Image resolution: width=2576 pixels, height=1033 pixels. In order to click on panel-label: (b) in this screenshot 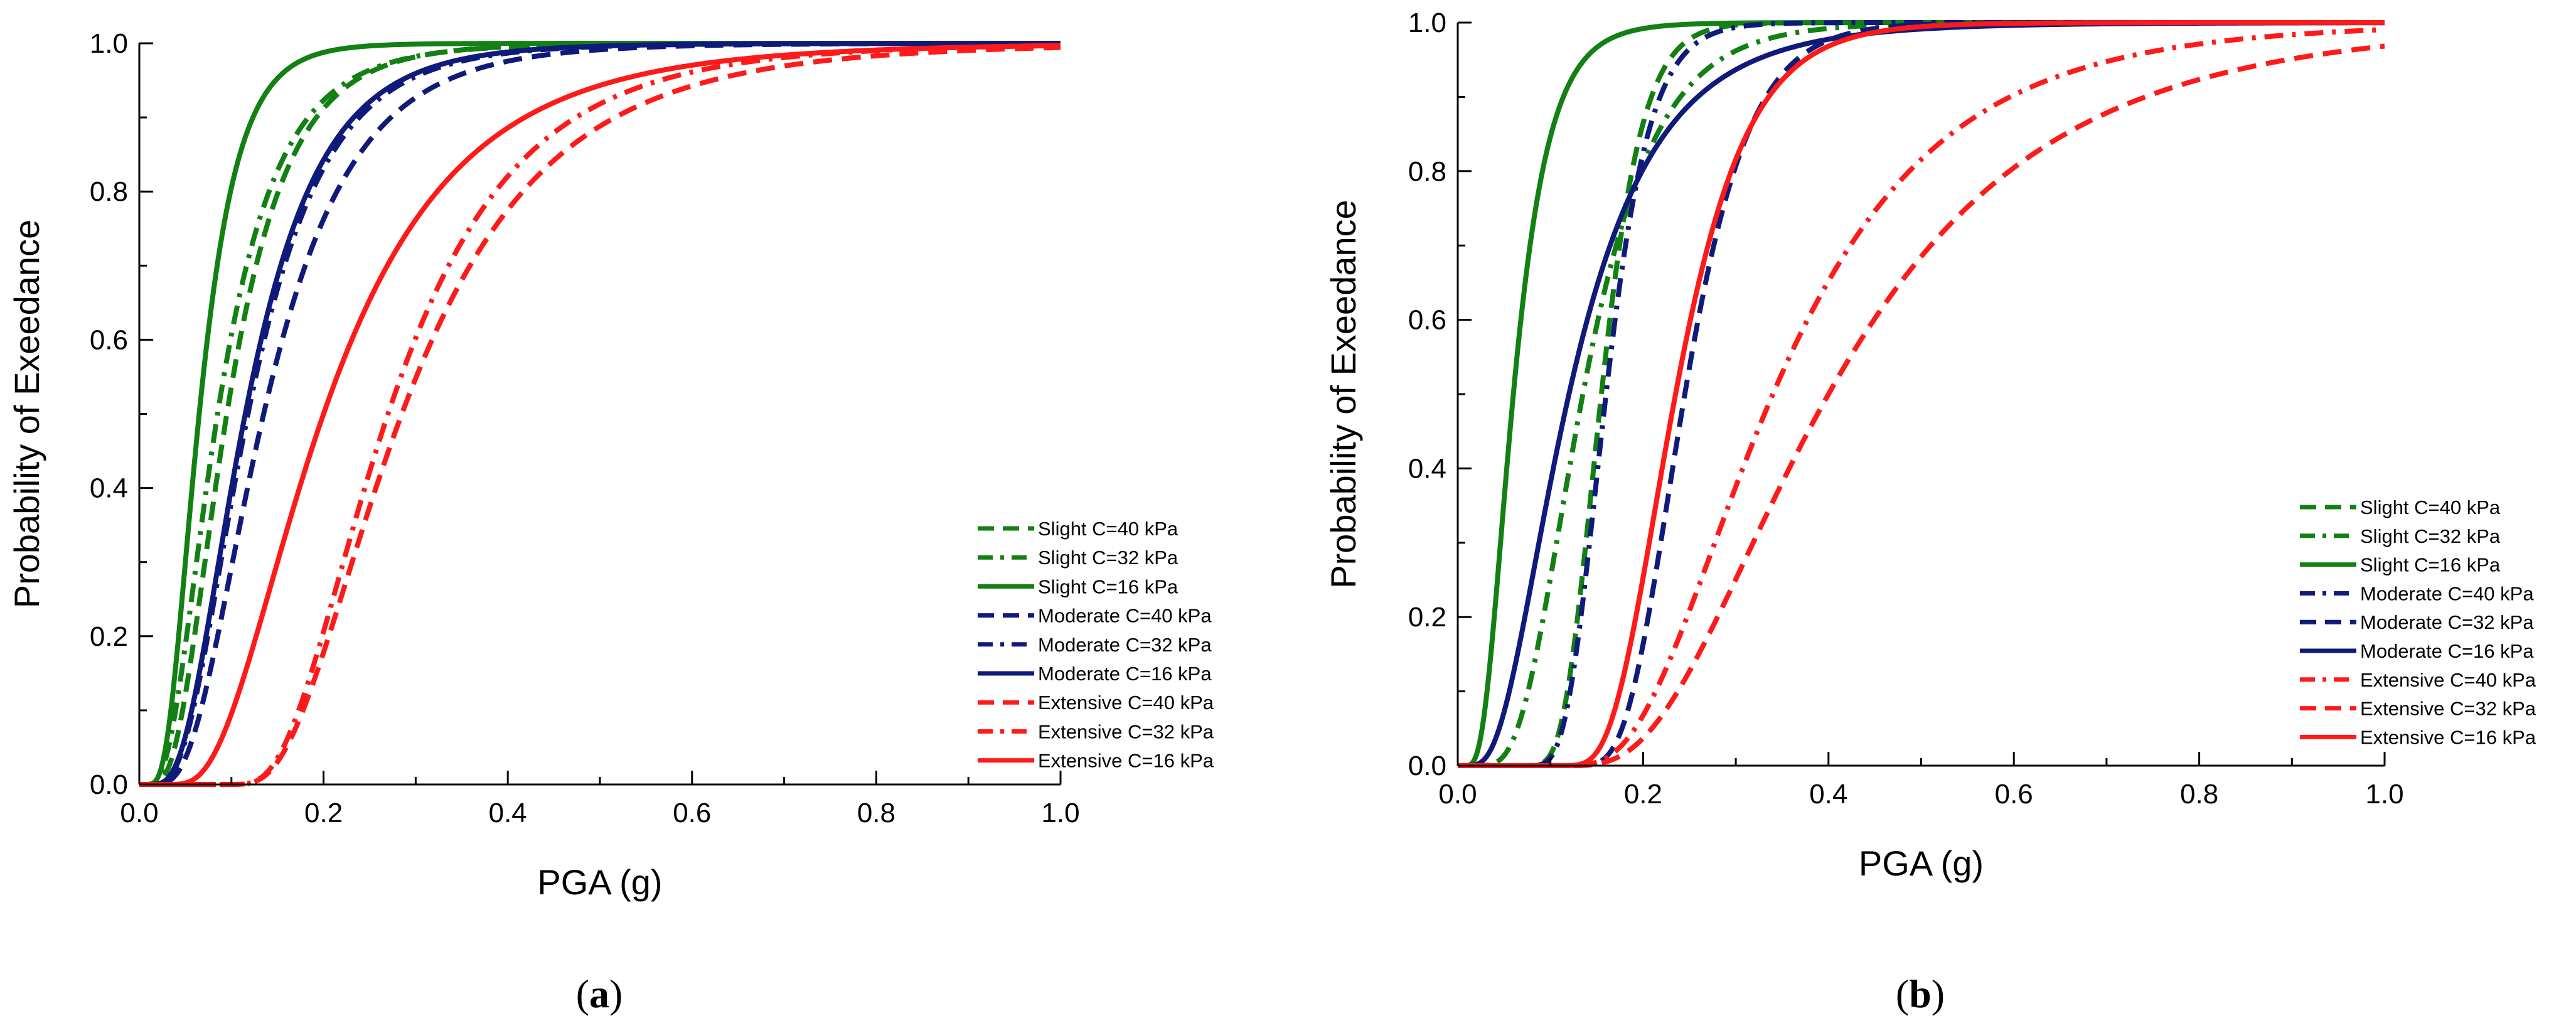, I will do `click(1920, 993)`.